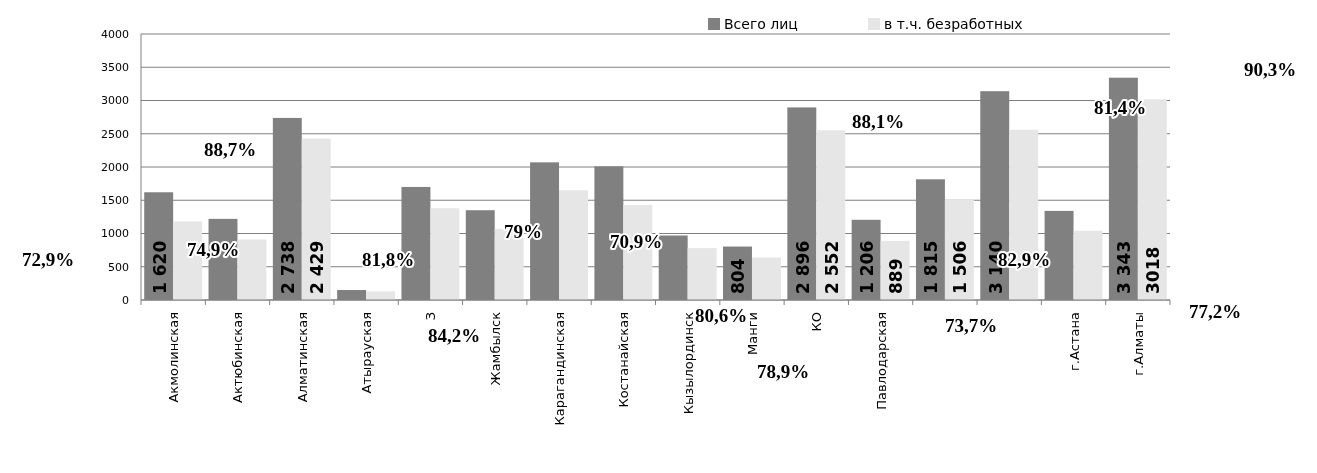 The height and width of the screenshot is (473, 1317). What do you see at coordinates (1124, 267) in the screenshot?
I see `data-label: 3 343` at bounding box center [1124, 267].